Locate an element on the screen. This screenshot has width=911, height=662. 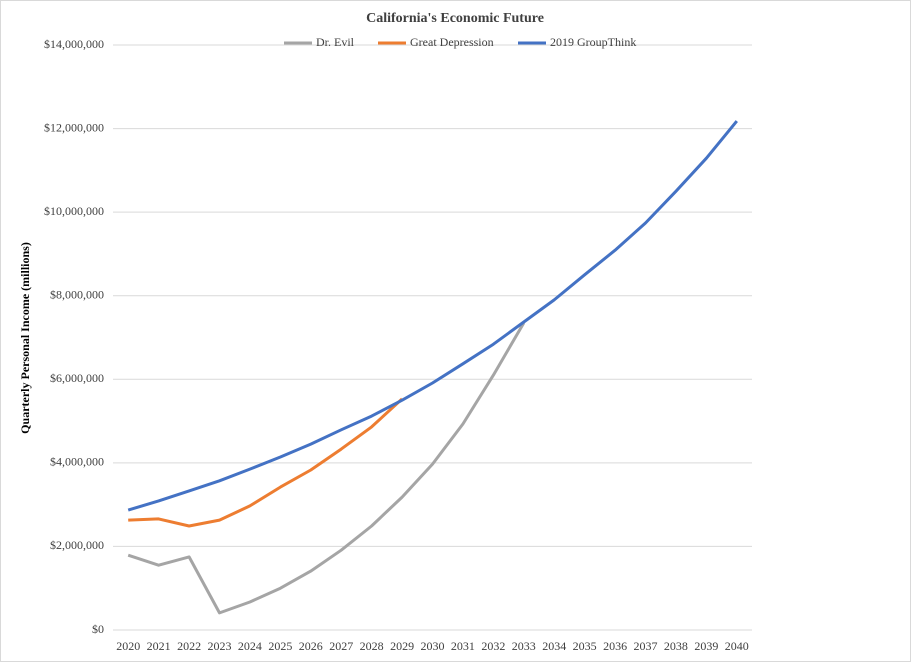
y-tick-label: $10,000,000 is located at coordinates (74, 211).